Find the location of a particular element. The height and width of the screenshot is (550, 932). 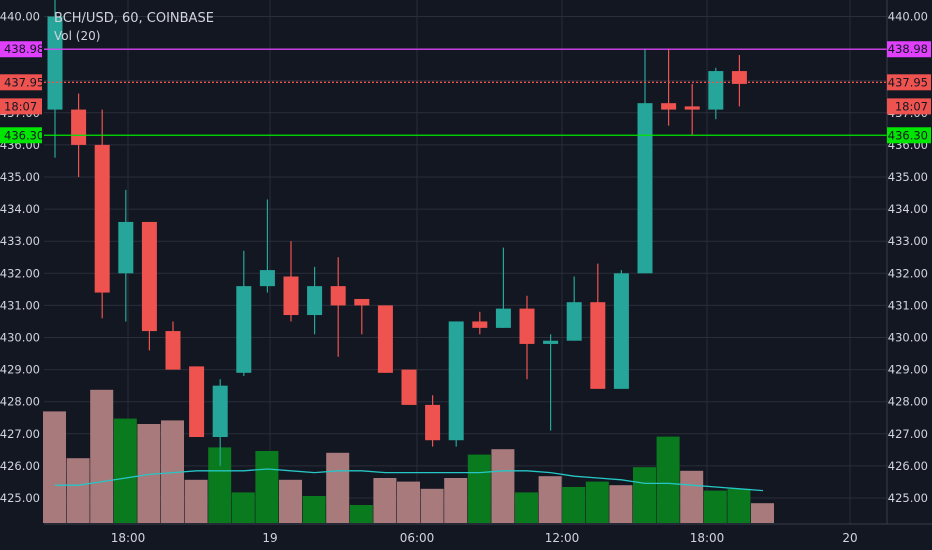

left-axis-tick-label: 429.00 is located at coordinates (20, 370).